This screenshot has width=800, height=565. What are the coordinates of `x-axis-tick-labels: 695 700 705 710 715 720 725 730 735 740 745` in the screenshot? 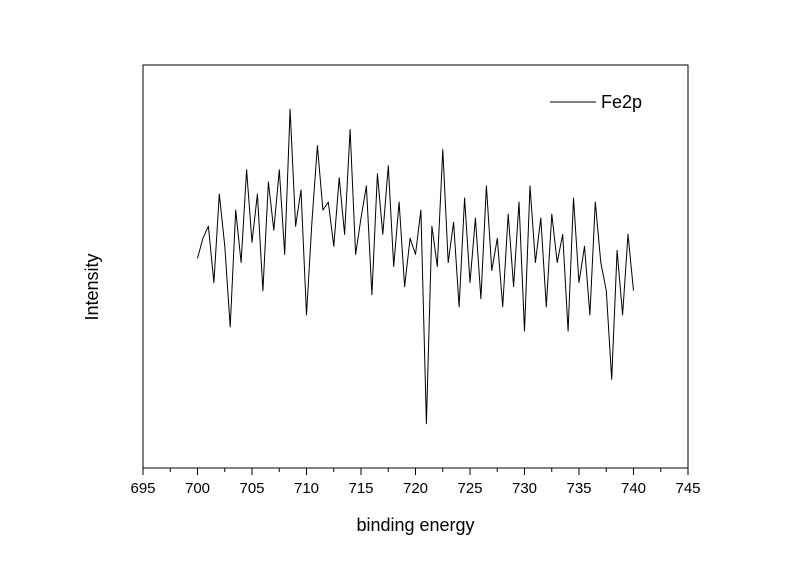 It's located at (415, 488).